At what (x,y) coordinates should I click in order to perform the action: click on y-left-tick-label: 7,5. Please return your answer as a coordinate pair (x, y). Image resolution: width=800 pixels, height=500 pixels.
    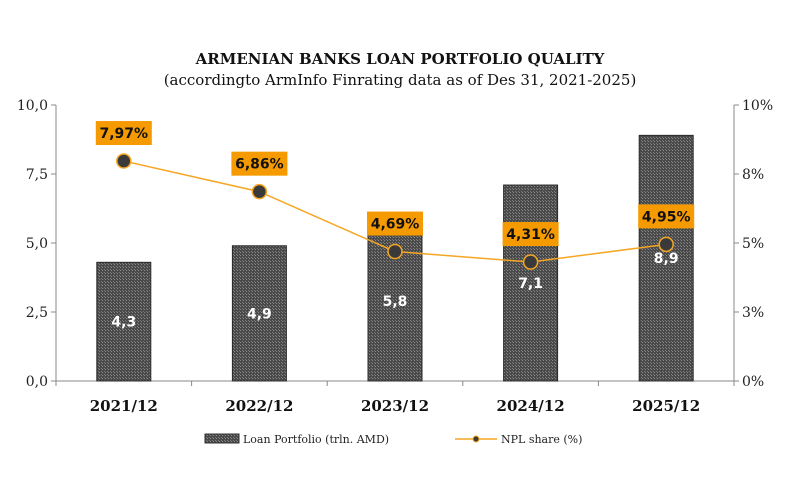
    Looking at the image, I should click on (37, 175).